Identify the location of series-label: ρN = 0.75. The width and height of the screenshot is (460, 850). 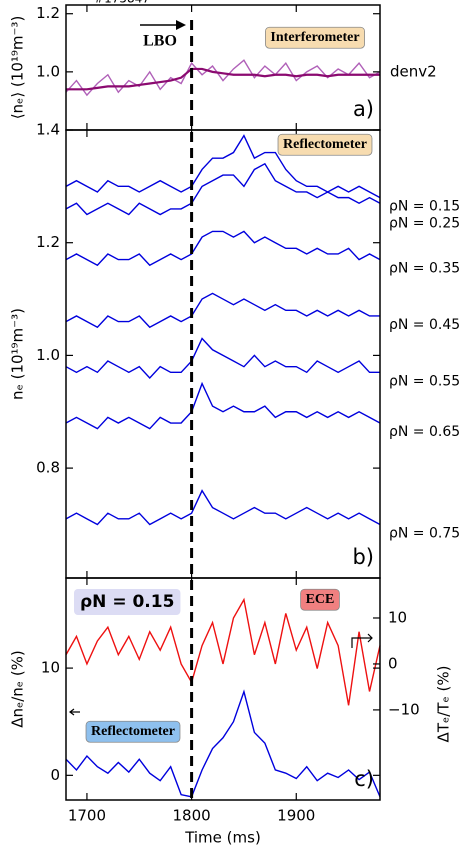
(424, 533).